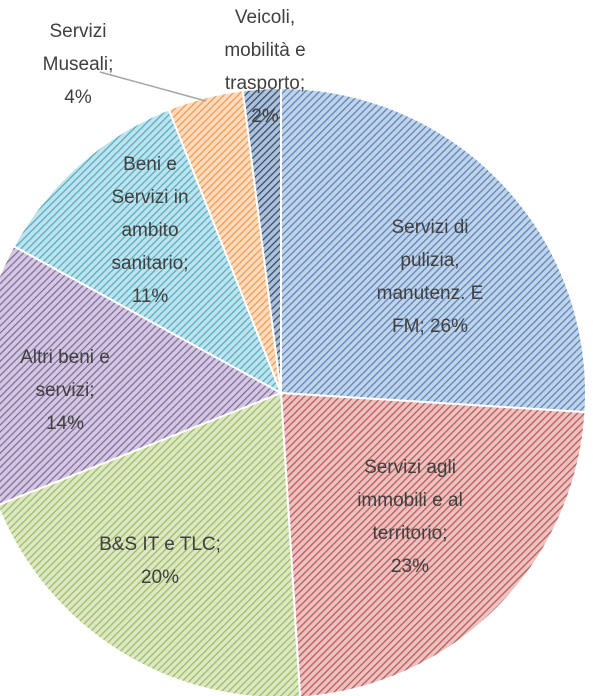 This screenshot has width=593, height=696. What do you see at coordinates (149, 197) in the screenshot?
I see `data-label-line: Servizi in` at bounding box center [149, 197].